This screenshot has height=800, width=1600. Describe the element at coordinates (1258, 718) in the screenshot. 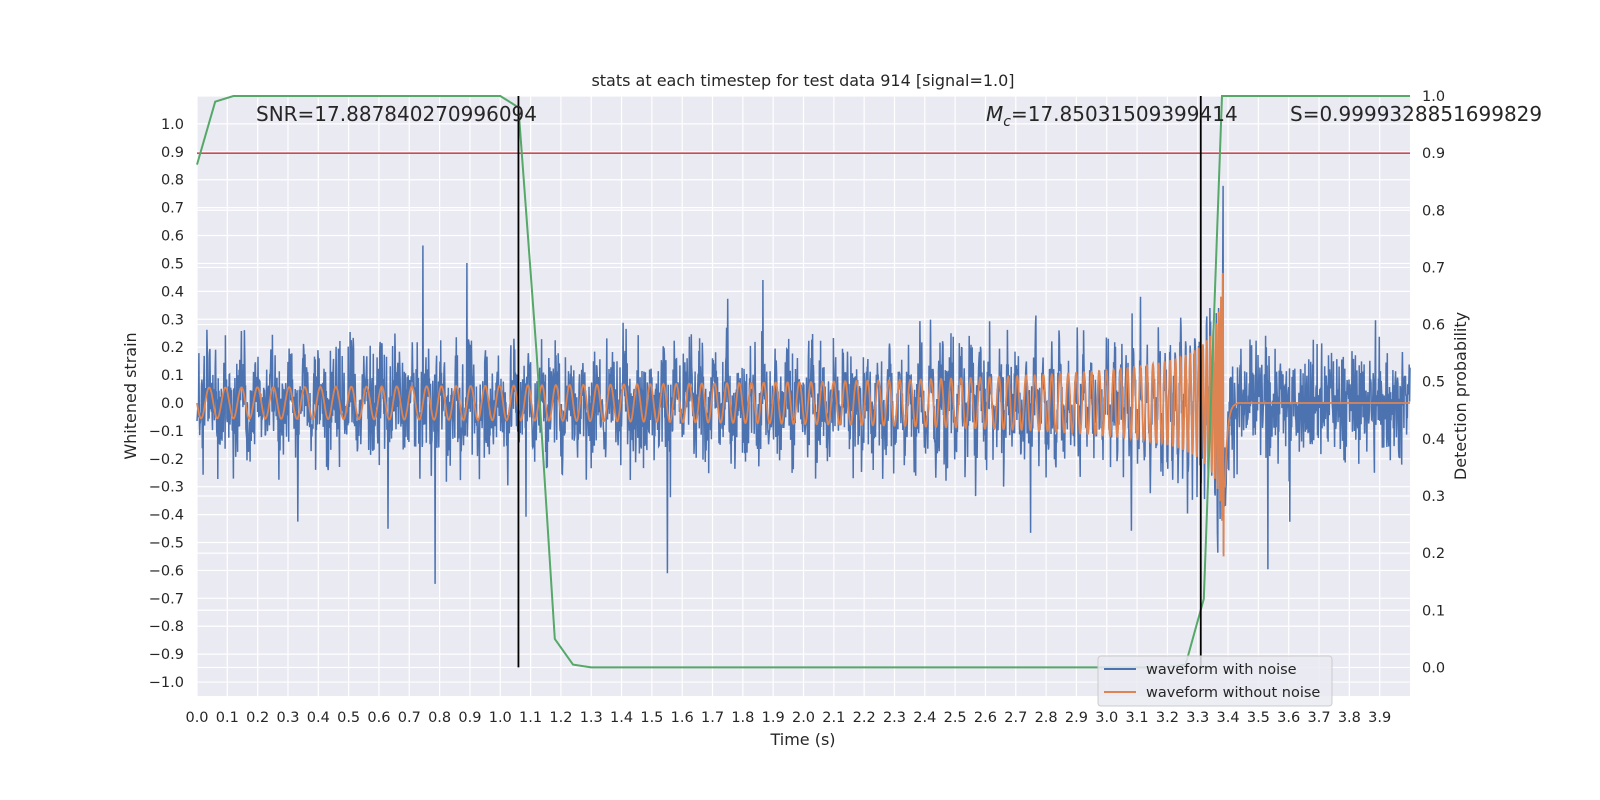

I see `x-tick-label: 3.5` at that location.